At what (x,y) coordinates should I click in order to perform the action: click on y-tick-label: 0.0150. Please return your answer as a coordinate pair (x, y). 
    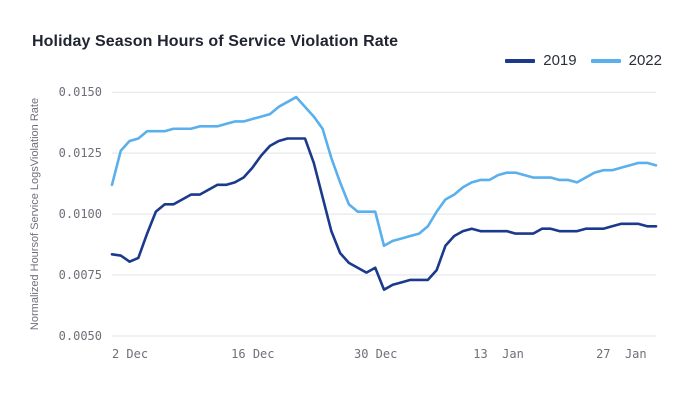
    Looking at the image, I should click on (80, 92).